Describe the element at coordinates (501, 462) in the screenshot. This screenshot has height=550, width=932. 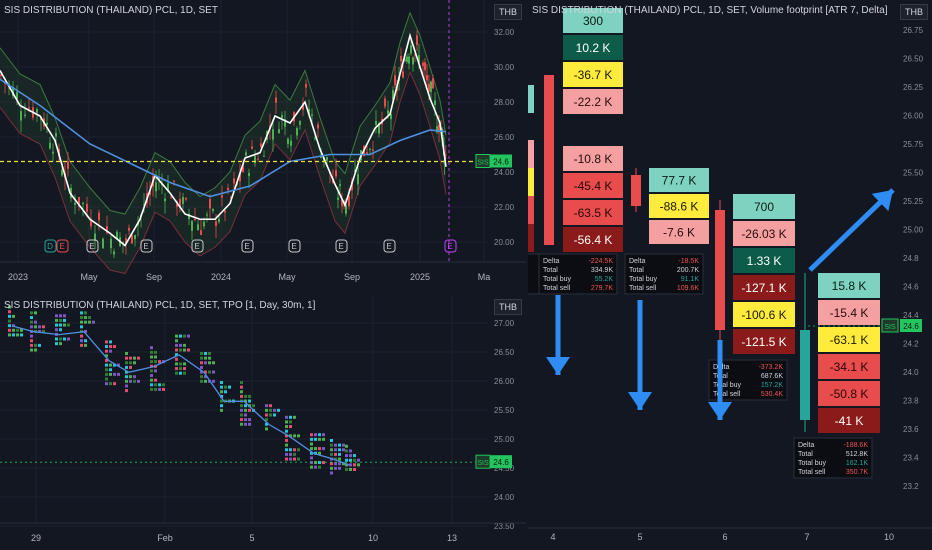
I see `price-badge-value-text: 24.6` at that location.